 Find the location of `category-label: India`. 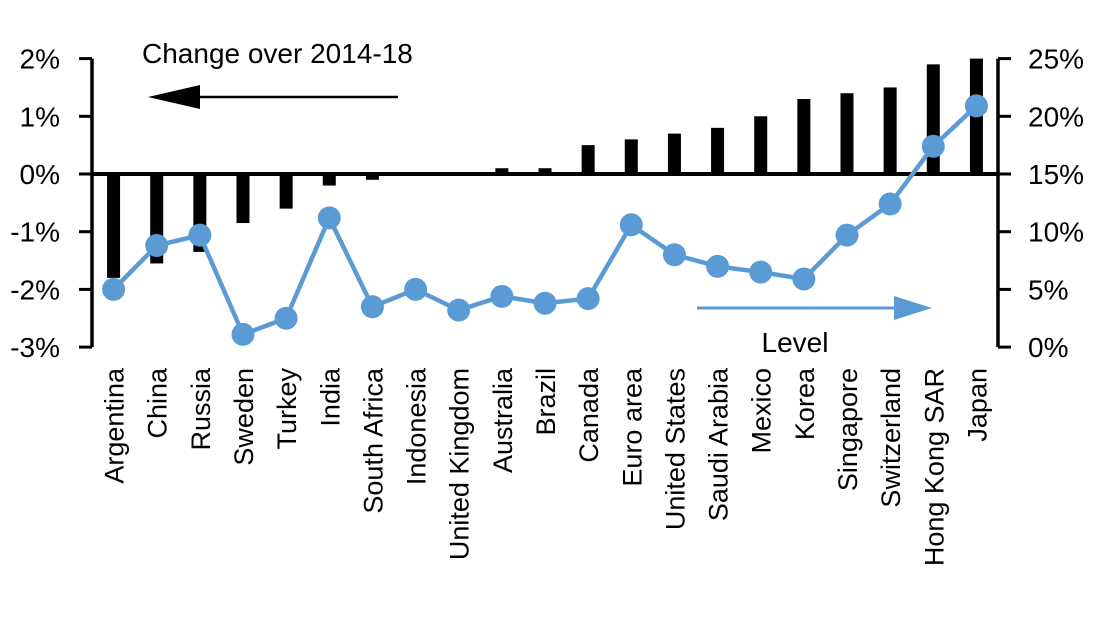

category-label: India is located at coordinates (330, 397).